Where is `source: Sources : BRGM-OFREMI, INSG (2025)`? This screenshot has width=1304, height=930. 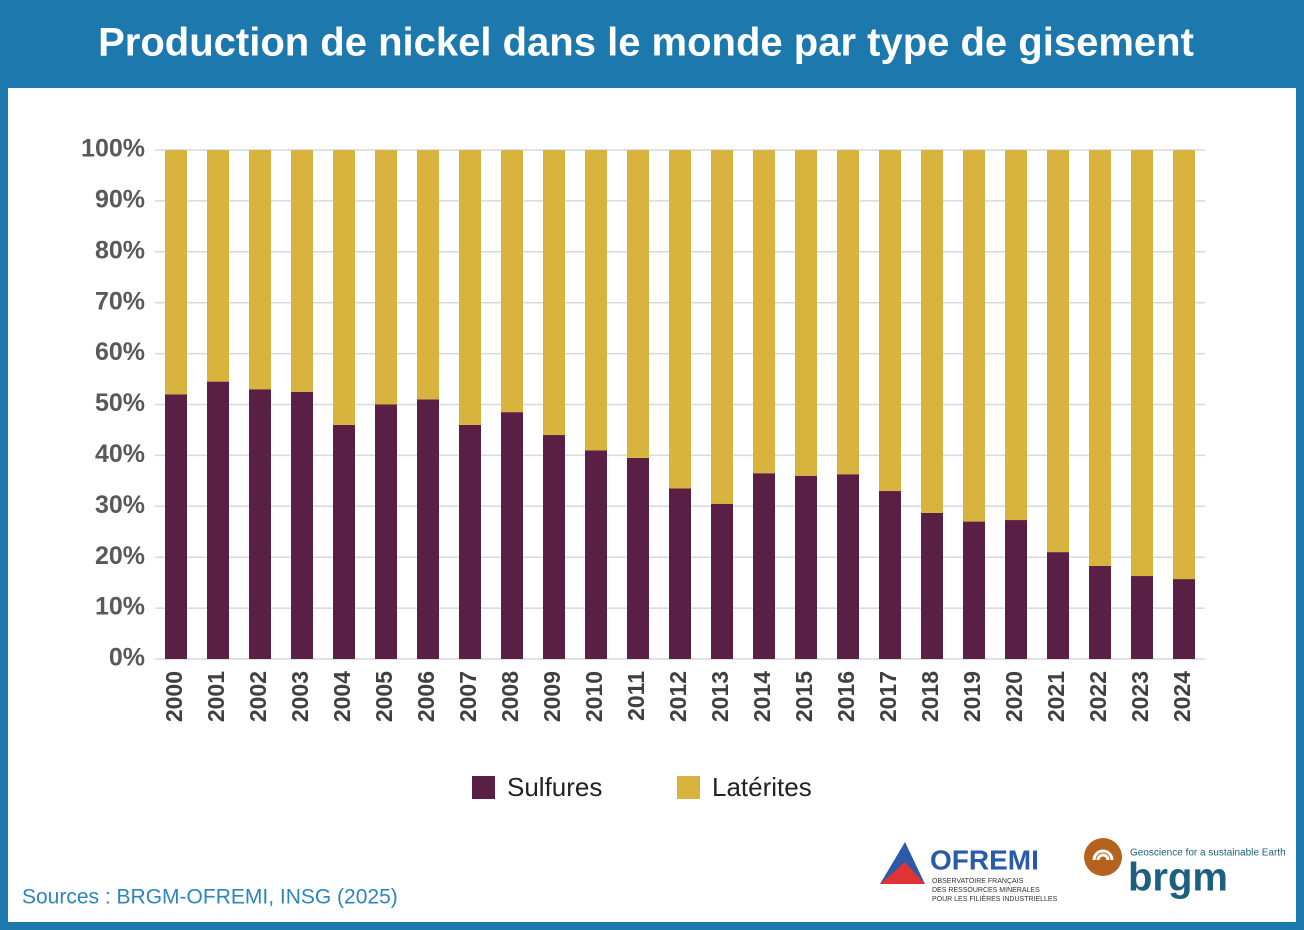 source: Sources : BRGM-OFREMI, INSG (2025) is located at coordinates (210, 897).